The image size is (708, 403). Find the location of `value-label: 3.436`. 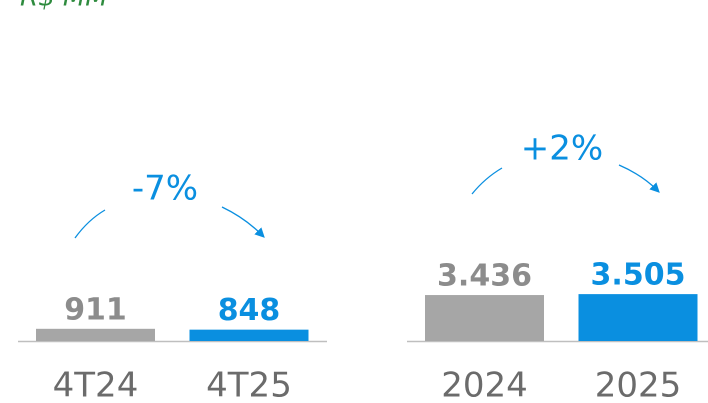

value-label: 3.436 is located at coordinates (484, 276).